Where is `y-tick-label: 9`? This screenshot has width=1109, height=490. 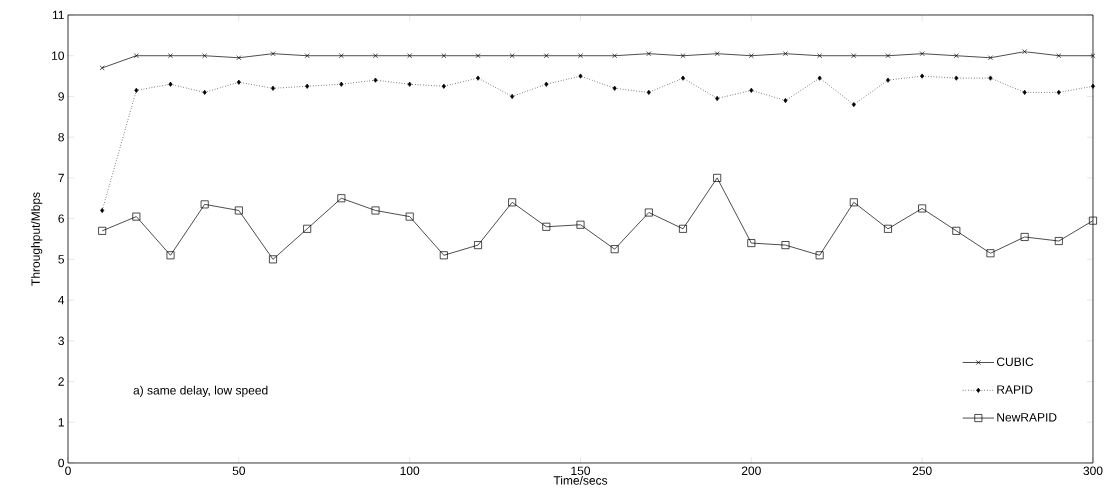
y-tick-label: 9 is located at coordinates (61, 96).